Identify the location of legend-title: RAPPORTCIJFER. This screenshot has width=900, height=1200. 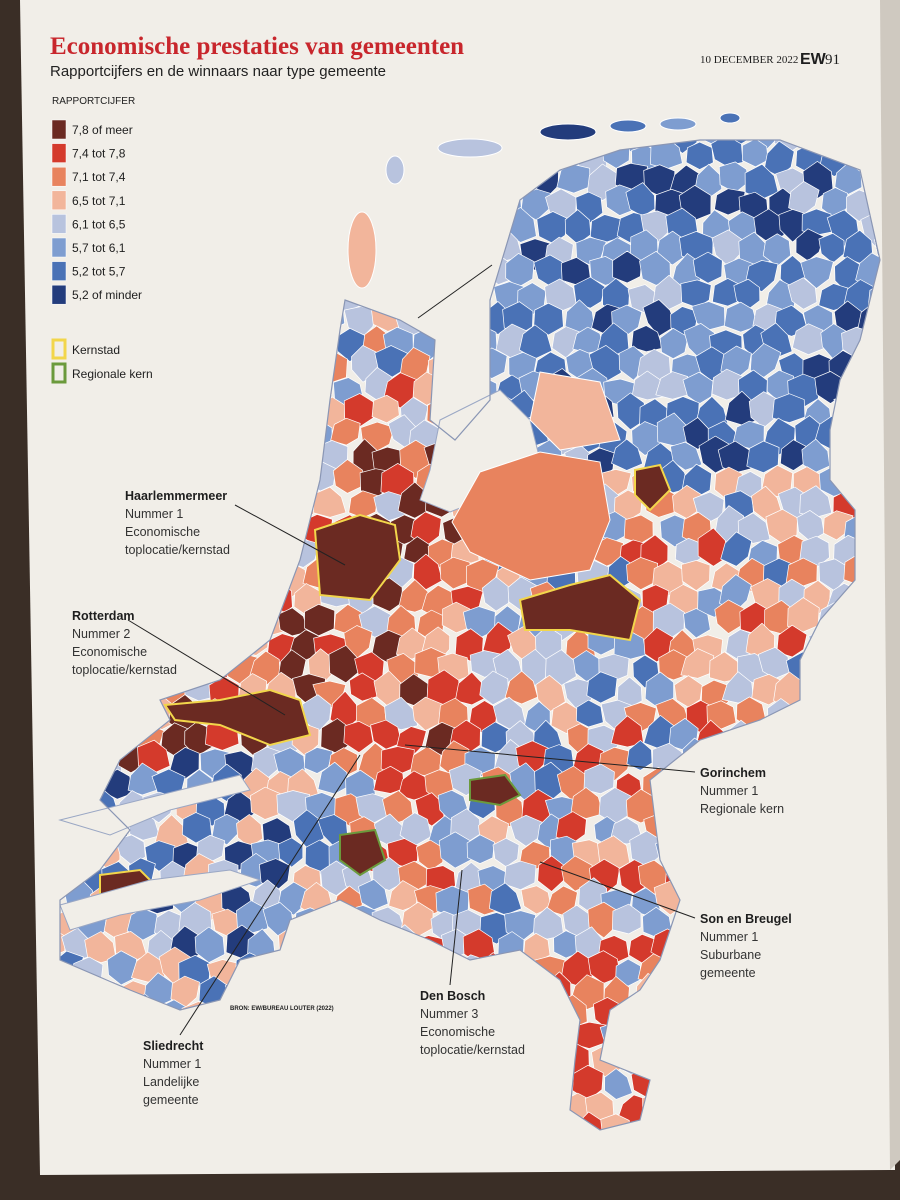
(93, 101).